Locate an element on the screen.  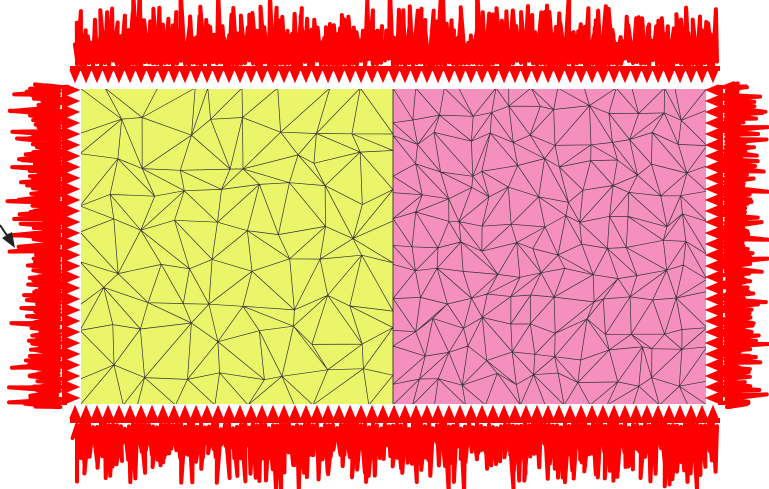
bottom-load-curve is located at coordinates (396, 445).